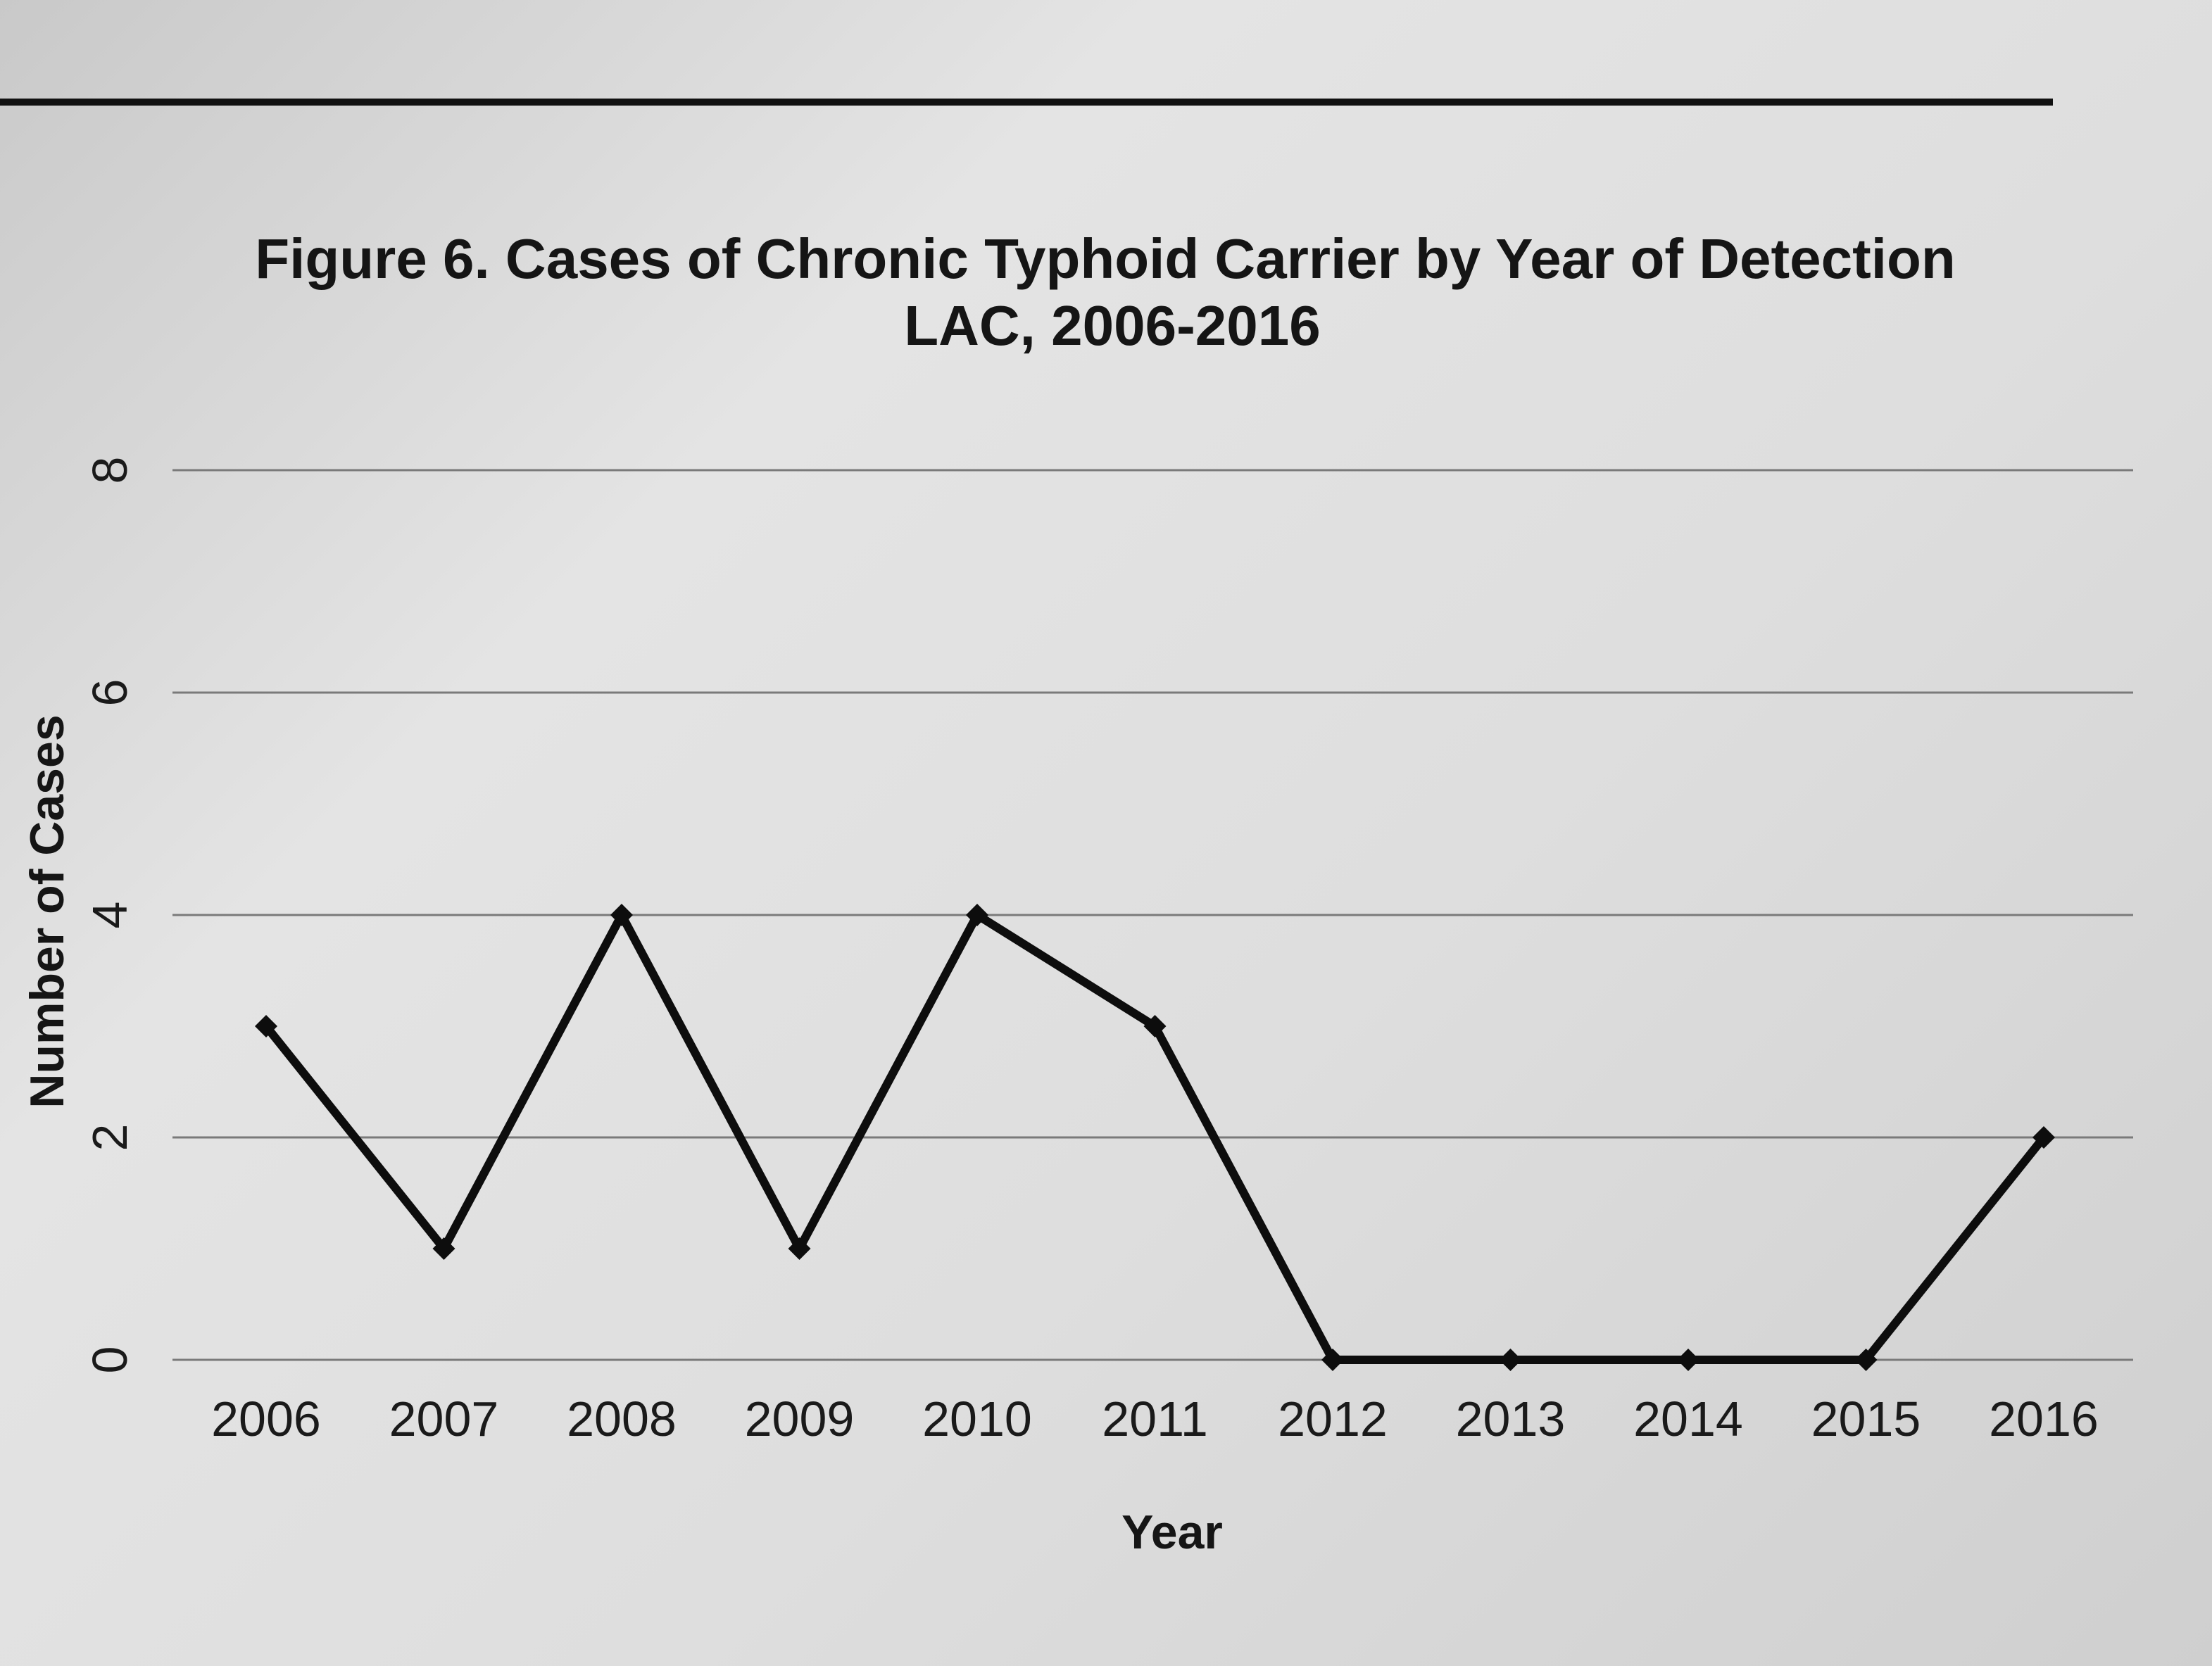  What do you see at coordinates (1511, 1419) in the screenshot?
I see `x-tick-label: 2013` at bounding box center [1511, 1419].